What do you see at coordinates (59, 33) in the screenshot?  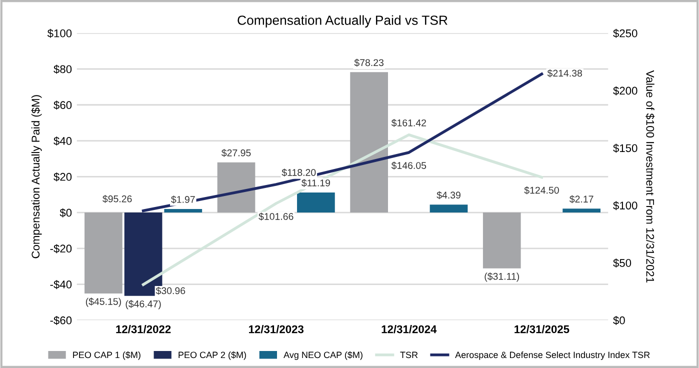 I see `y-tick-label: $100` at bounding box center [59, 33].